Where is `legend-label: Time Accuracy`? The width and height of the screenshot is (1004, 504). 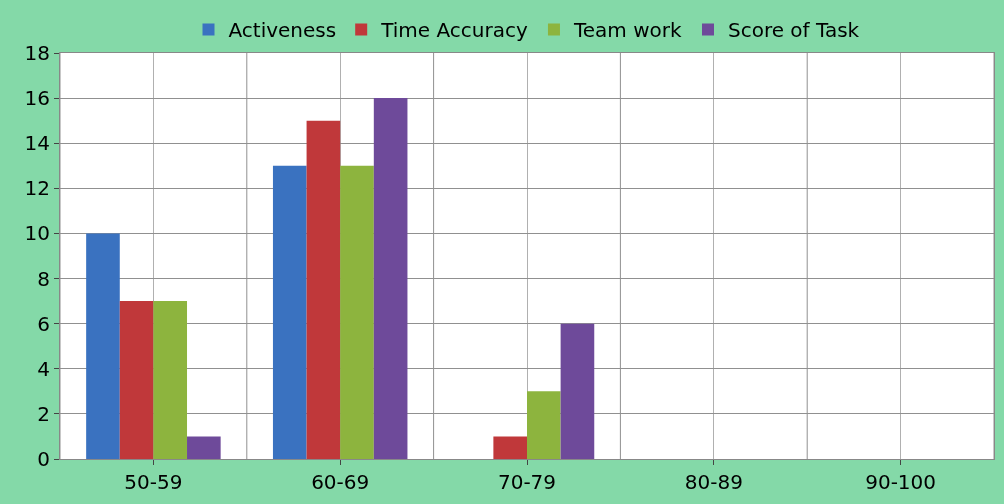
legend-label: Time Accuracy is located at coordinates (454, 30).